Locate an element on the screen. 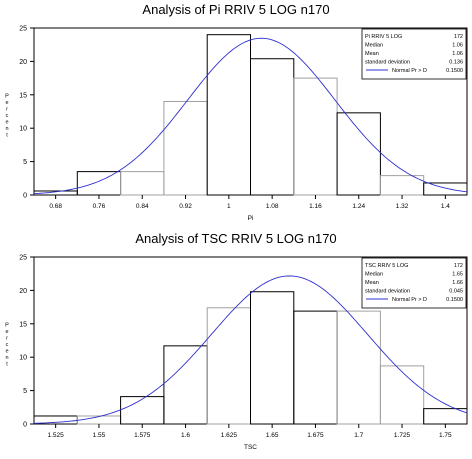  stats-value: 1.66 is located at coordinates (457, 283).